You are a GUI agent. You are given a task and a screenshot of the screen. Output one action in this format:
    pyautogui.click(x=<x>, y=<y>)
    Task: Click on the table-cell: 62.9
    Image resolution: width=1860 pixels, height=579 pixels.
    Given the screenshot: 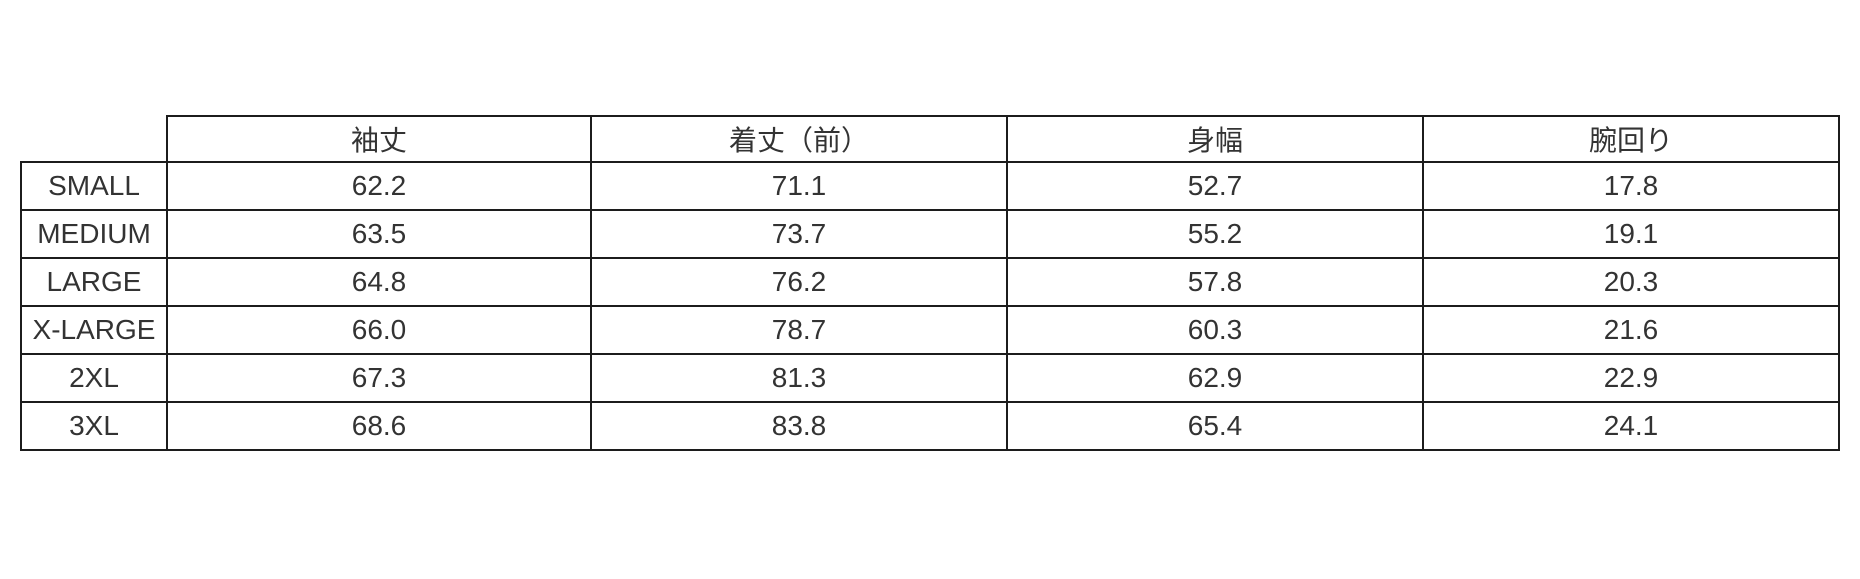 What is the action you would take?
    pyautogui.click(x=1215, y=378)
    